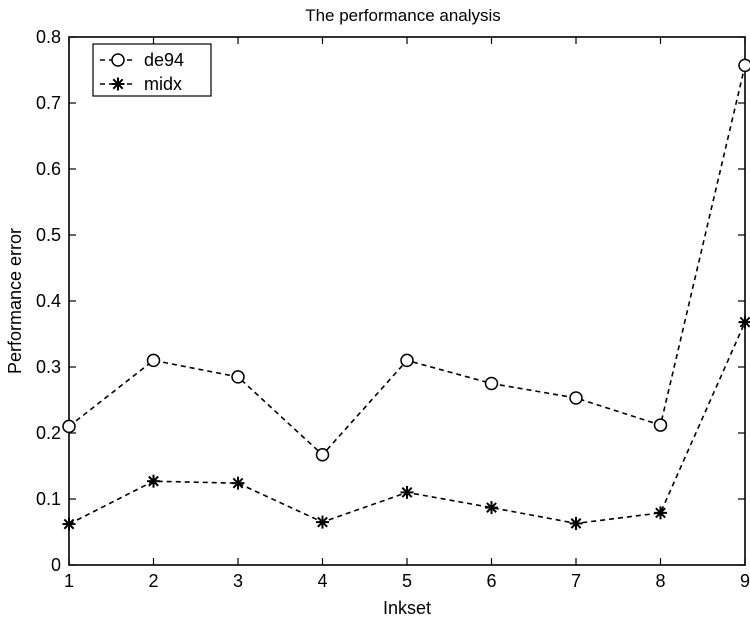 The height and width of the screenshot is (622, 750). Describe the element at coordinates (48, 433) in the screenshot. I see `y-tick-label: 0.2` at that location.